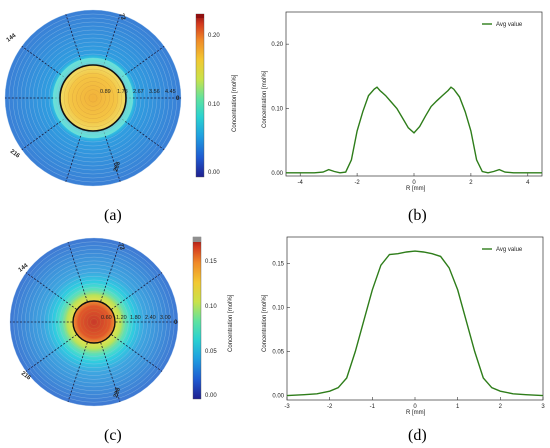 This screenshot has height=448, width=550. Describe the element at coordinates (278, 353) in the screenshot. I see `y-tick-label: 0.05` at that location.